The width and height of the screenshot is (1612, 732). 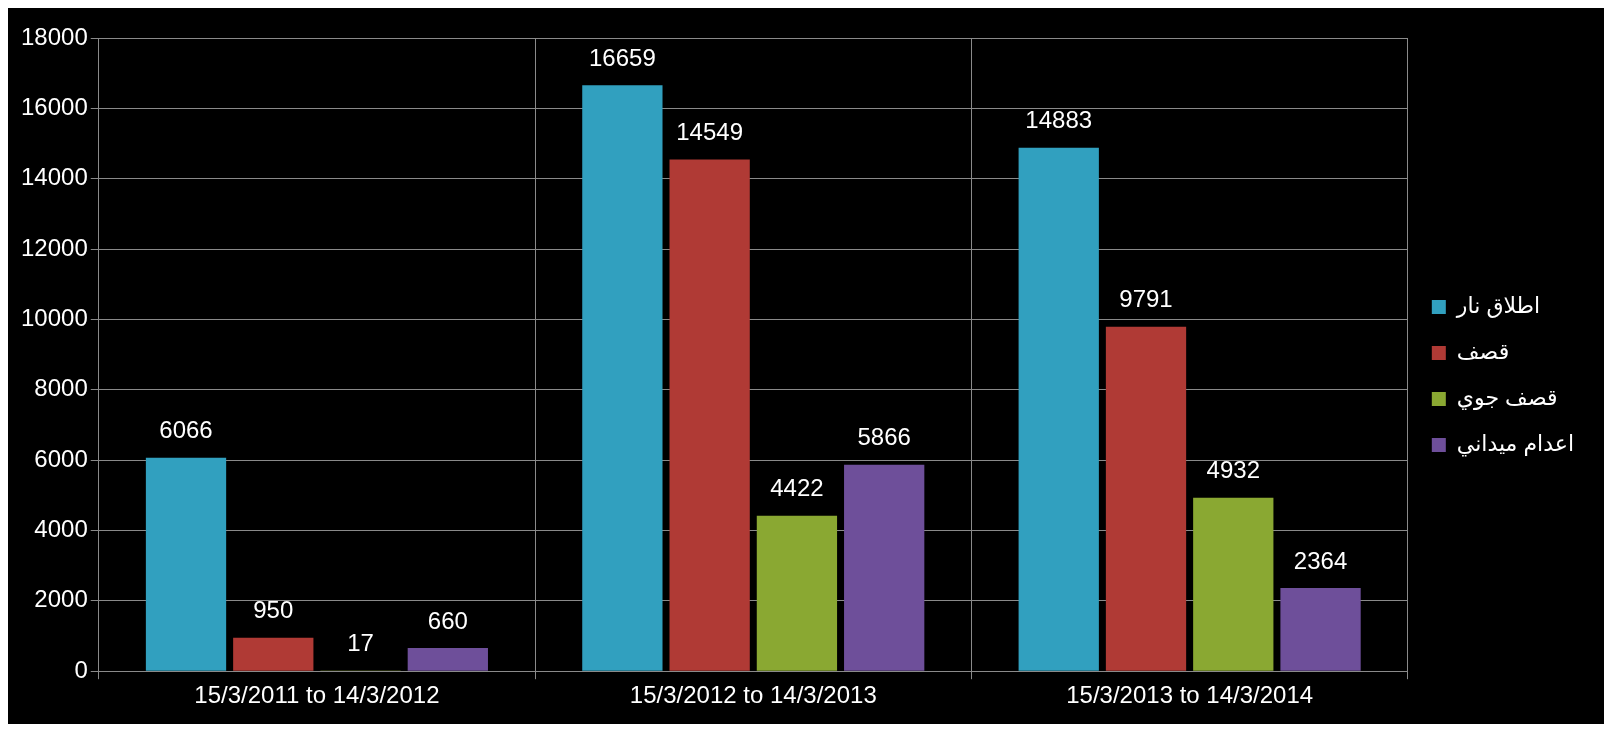 What do you see at coordinates (54, 318) in the screenshot?
I see `y-tick-label: 10000` at bounding box center [54, 318].